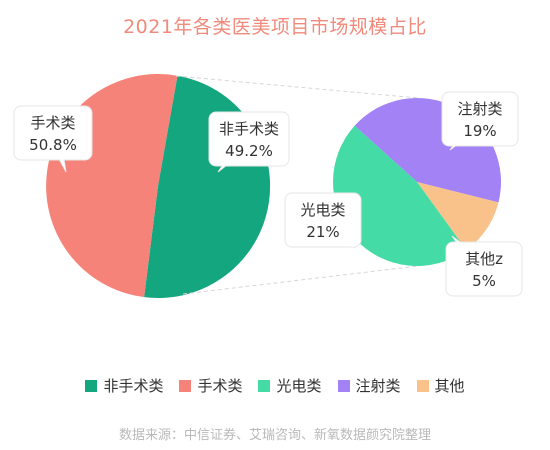 This screenshot has width=550, height=450. I want to click on callout-3: 光电类 21%, so click(323, 220).